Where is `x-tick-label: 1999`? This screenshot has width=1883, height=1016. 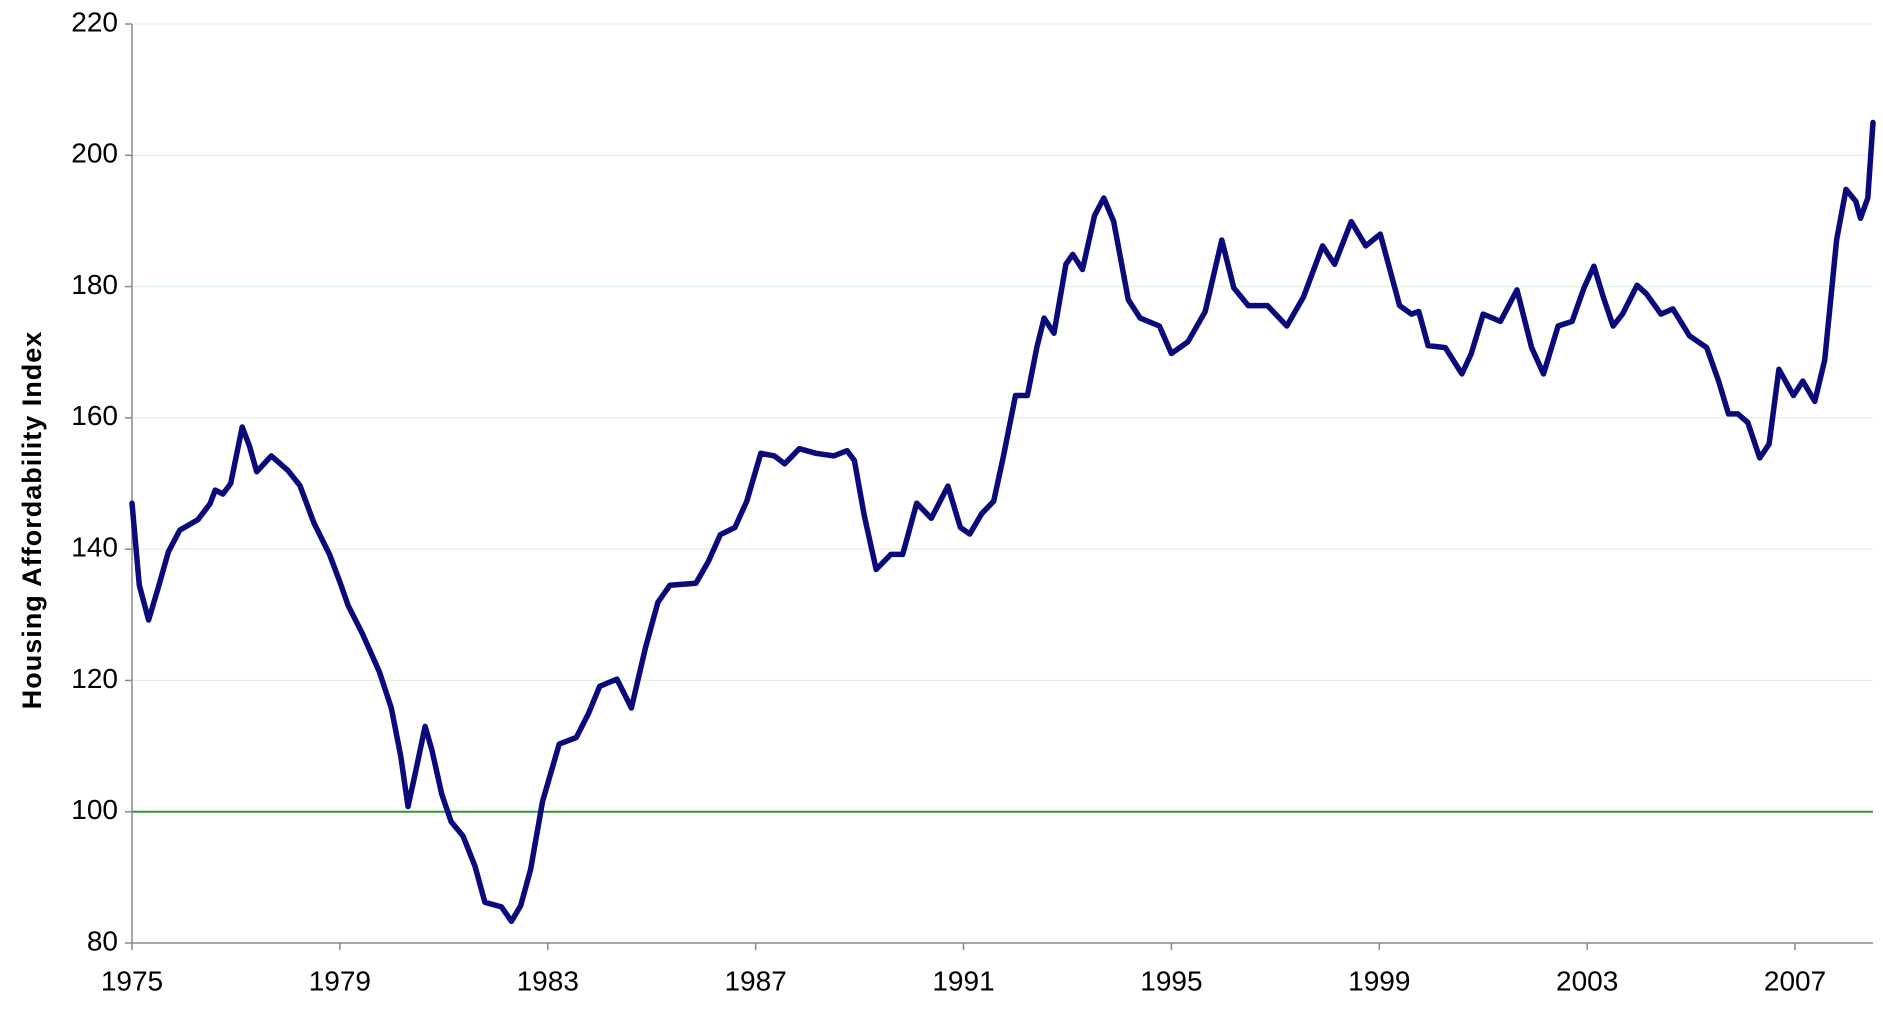
x-tick-label: 1999 is located at coordinates (1379, 980).